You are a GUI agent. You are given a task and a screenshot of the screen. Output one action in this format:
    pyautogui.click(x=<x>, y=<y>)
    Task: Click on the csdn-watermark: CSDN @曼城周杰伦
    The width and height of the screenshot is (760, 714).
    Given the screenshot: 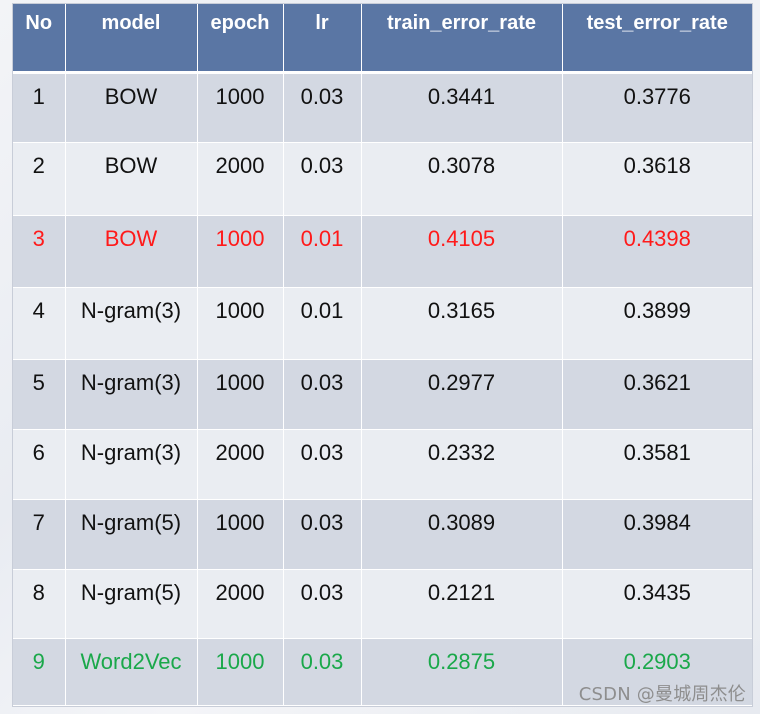 What is the action you would take?
    pyautogui.click(x=662, y=694)
    